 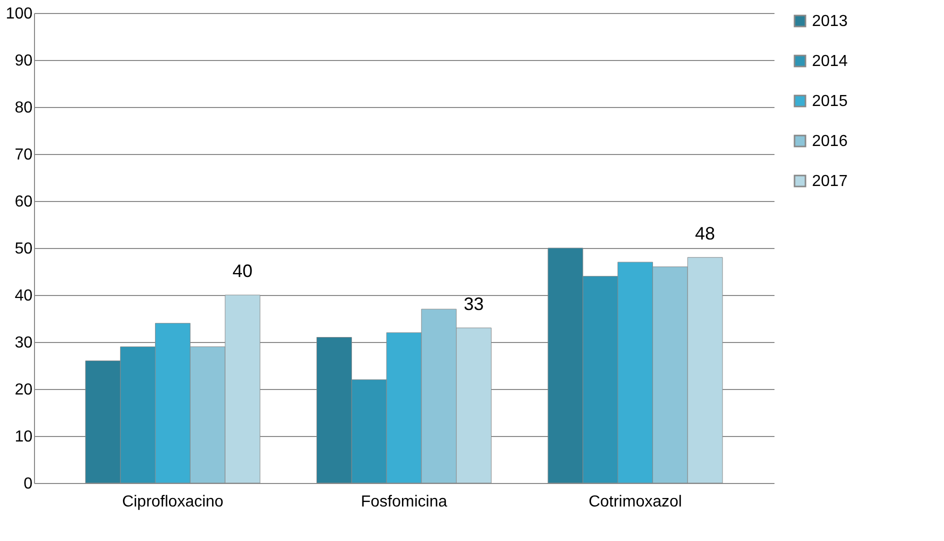 I want to click on x-tick-label: Cotrimoxazol, so click(x=635, y=502).